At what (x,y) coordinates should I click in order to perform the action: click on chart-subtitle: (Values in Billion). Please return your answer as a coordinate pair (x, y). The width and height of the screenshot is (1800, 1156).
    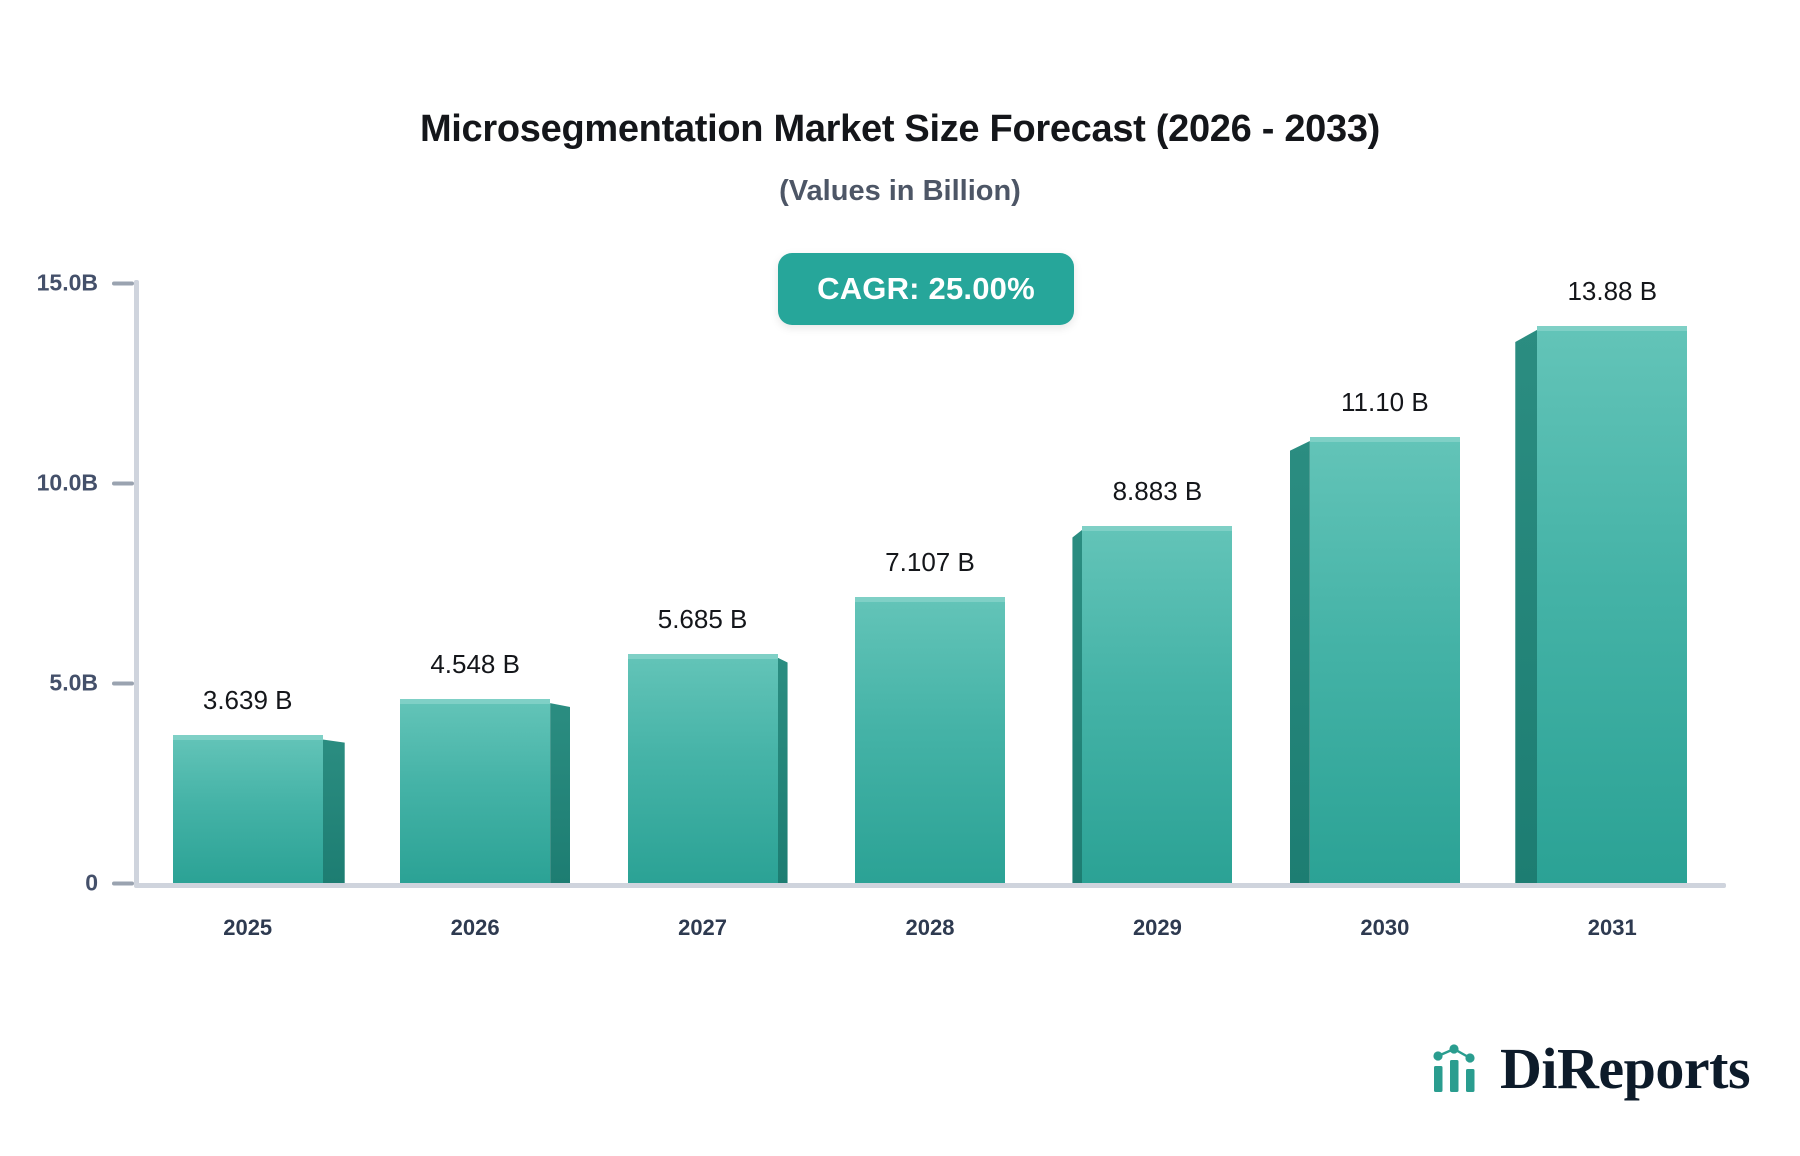
    Looking at the image, I should click on (900, 191).